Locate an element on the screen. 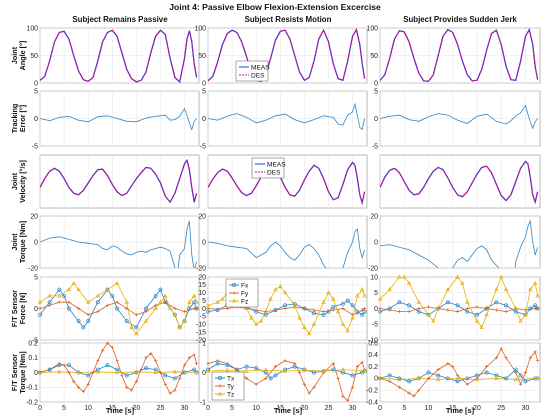 The image size is (550, 418). column-title-jerk: Subject Provides Sudden Jerk is located at coordinates (460, 19).